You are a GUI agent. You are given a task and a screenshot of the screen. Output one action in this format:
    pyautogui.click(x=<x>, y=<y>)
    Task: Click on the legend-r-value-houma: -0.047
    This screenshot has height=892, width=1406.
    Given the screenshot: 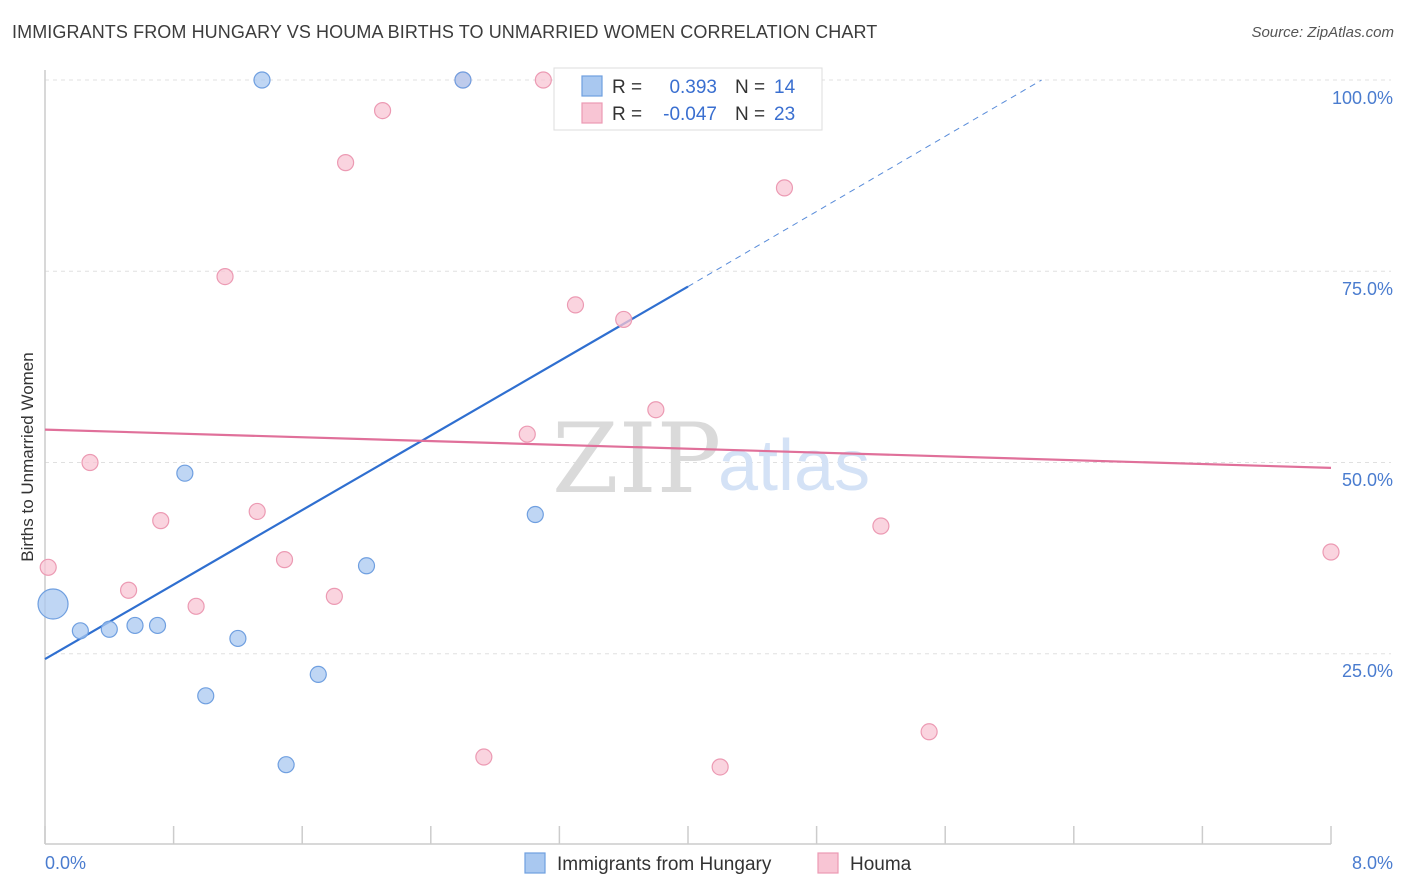 What is the action you would take?
    pyautogui.click(x=690, y=114)
    